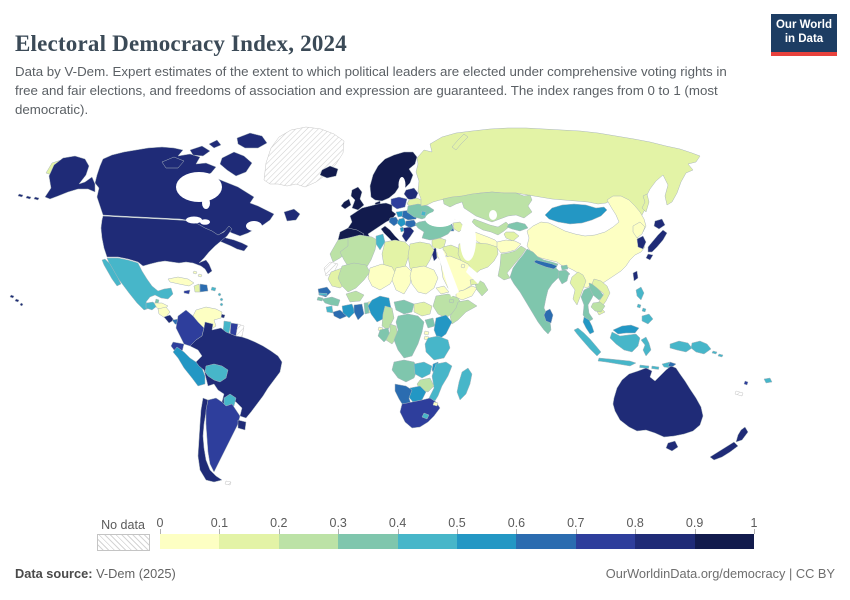  Describe the element at coordinates (187, 292) in the screenshot. I see `map-region-jamaica` at that location.